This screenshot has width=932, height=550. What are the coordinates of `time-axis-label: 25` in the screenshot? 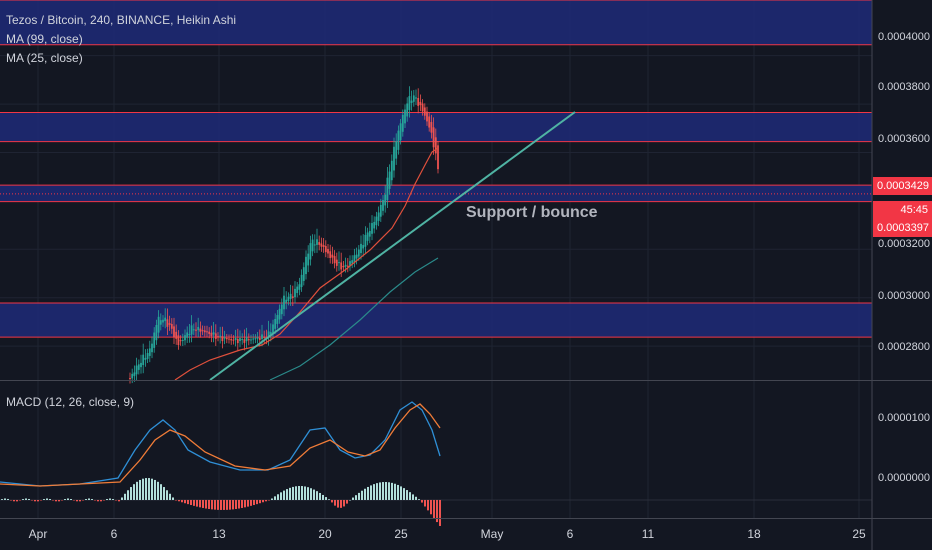 It's located at (859, 534).